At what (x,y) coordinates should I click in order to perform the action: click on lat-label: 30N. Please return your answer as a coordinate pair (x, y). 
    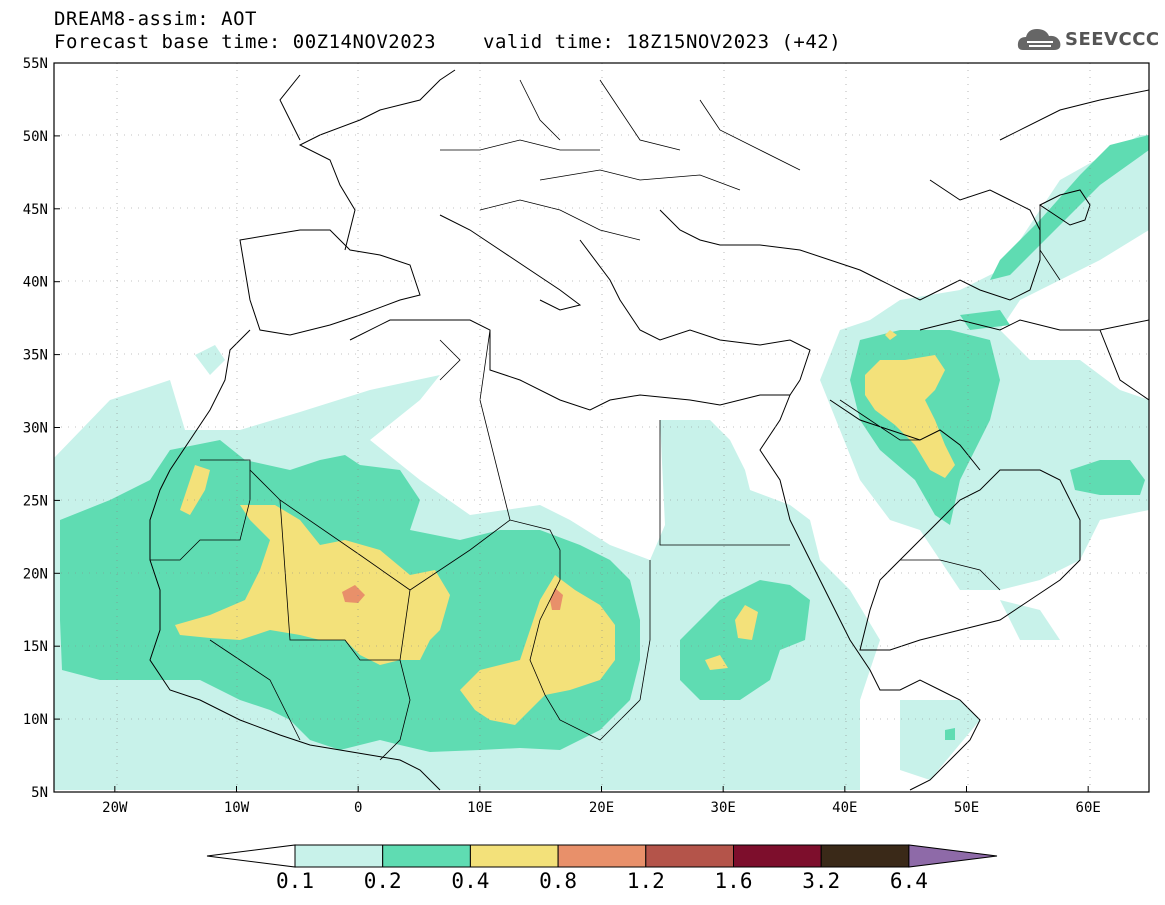
    Looking at the image, I should click on (35, 429).